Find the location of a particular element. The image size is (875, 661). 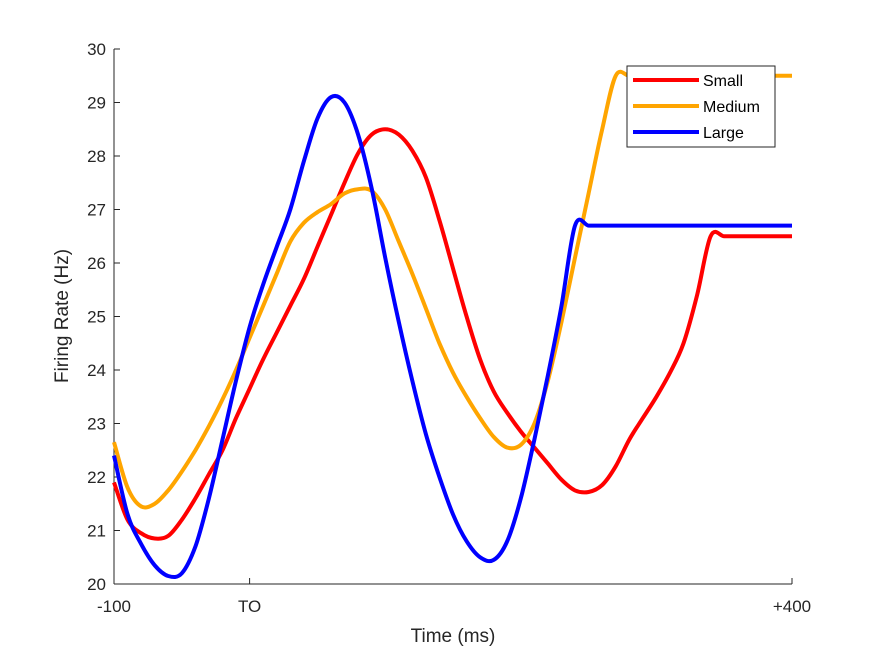

y-tick-label: 22 is located at coordinates (96, 477).